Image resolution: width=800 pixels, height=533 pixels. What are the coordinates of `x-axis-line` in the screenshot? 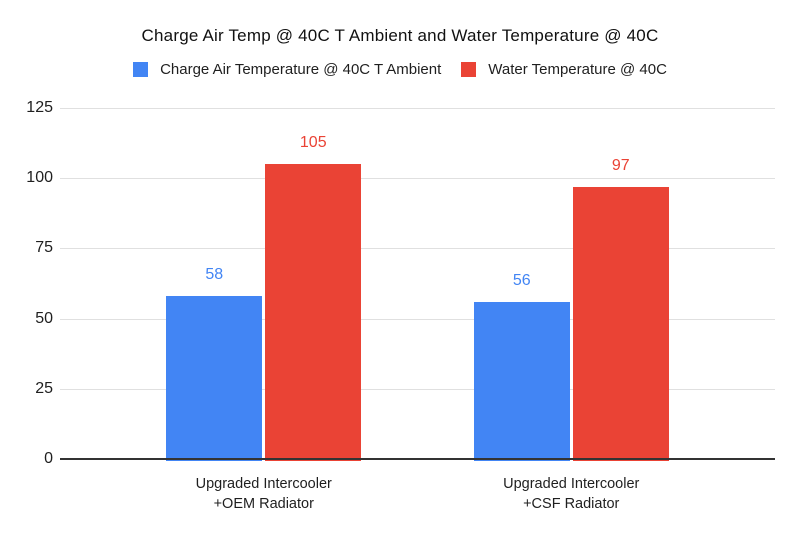 It's located at (417, 459).